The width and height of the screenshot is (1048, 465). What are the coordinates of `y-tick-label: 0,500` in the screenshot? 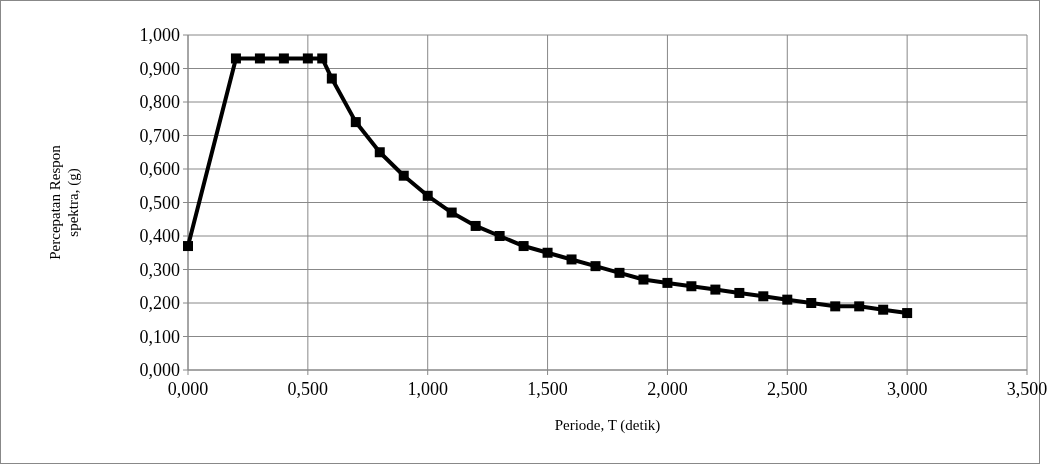 It's located at (159, 202).